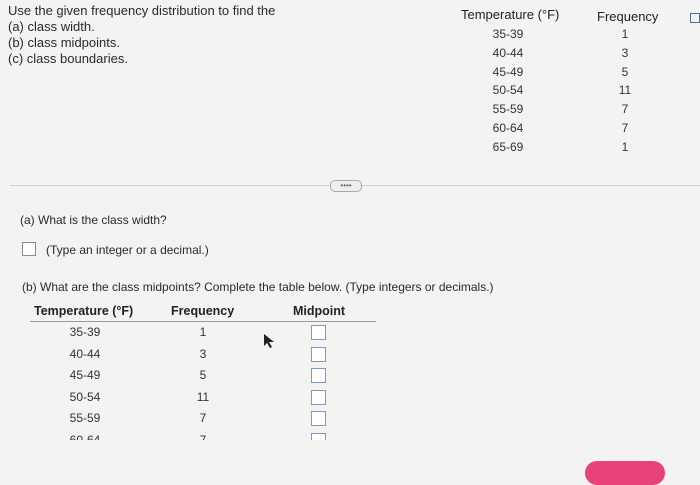 This screenshot has height=485, width=700. What do you see at coordinates (93, 220) in the screenshot?
I see `question: (a) What is the class width?` at bounding box center [93, 220].